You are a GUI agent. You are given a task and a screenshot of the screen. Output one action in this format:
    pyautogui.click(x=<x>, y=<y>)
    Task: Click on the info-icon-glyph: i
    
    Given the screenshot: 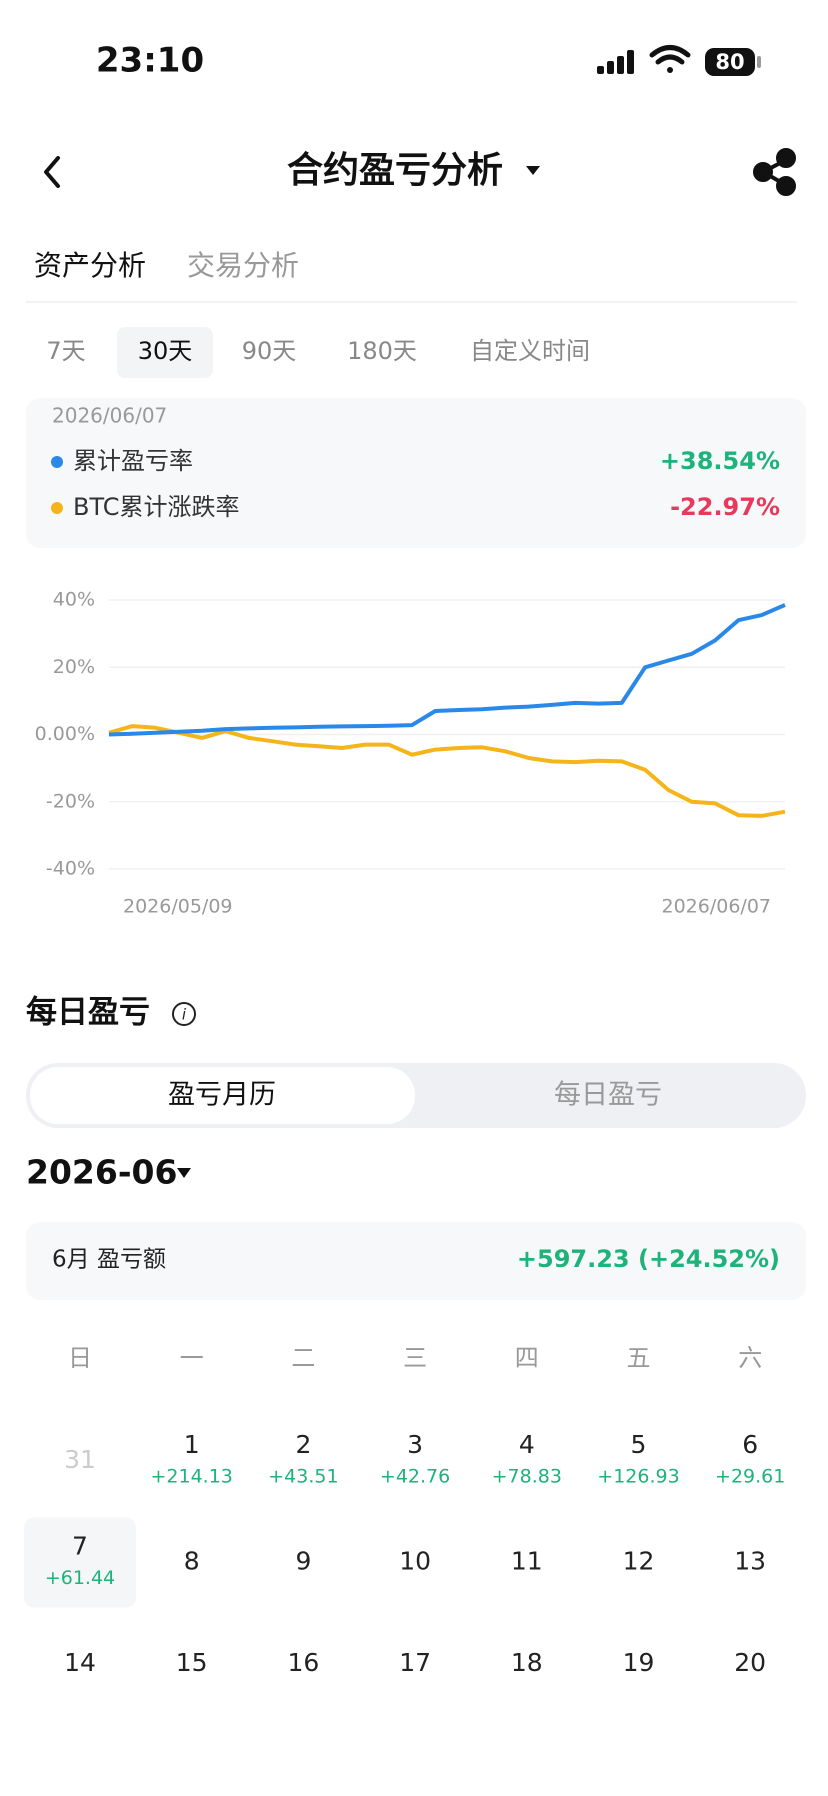 What is the action you would take?
    pyautogui.click(x=184, y=1015)
    